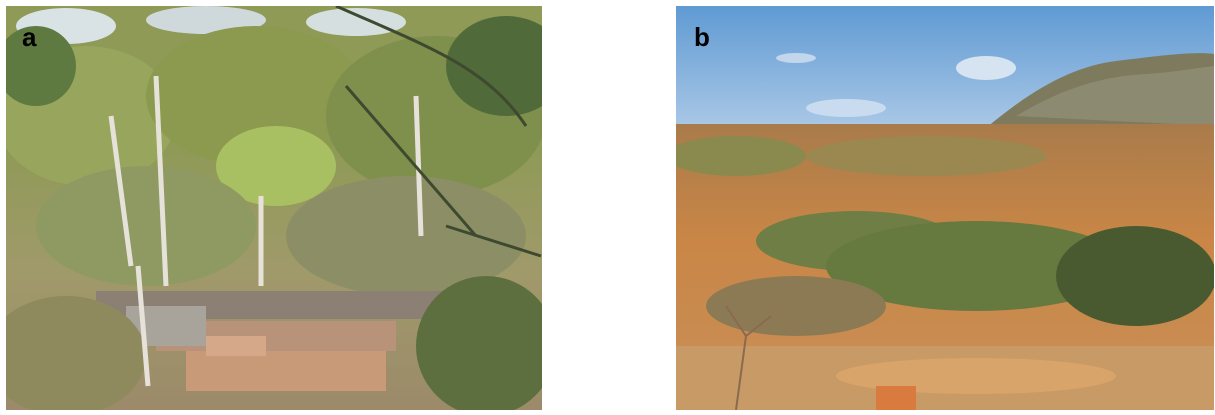 The height and width of the screenshot is (415, 1215). What do you see at coordinates (702, 37) in the screenshot?
I see `panel-label-b: b` at bounding box center [702, 37].